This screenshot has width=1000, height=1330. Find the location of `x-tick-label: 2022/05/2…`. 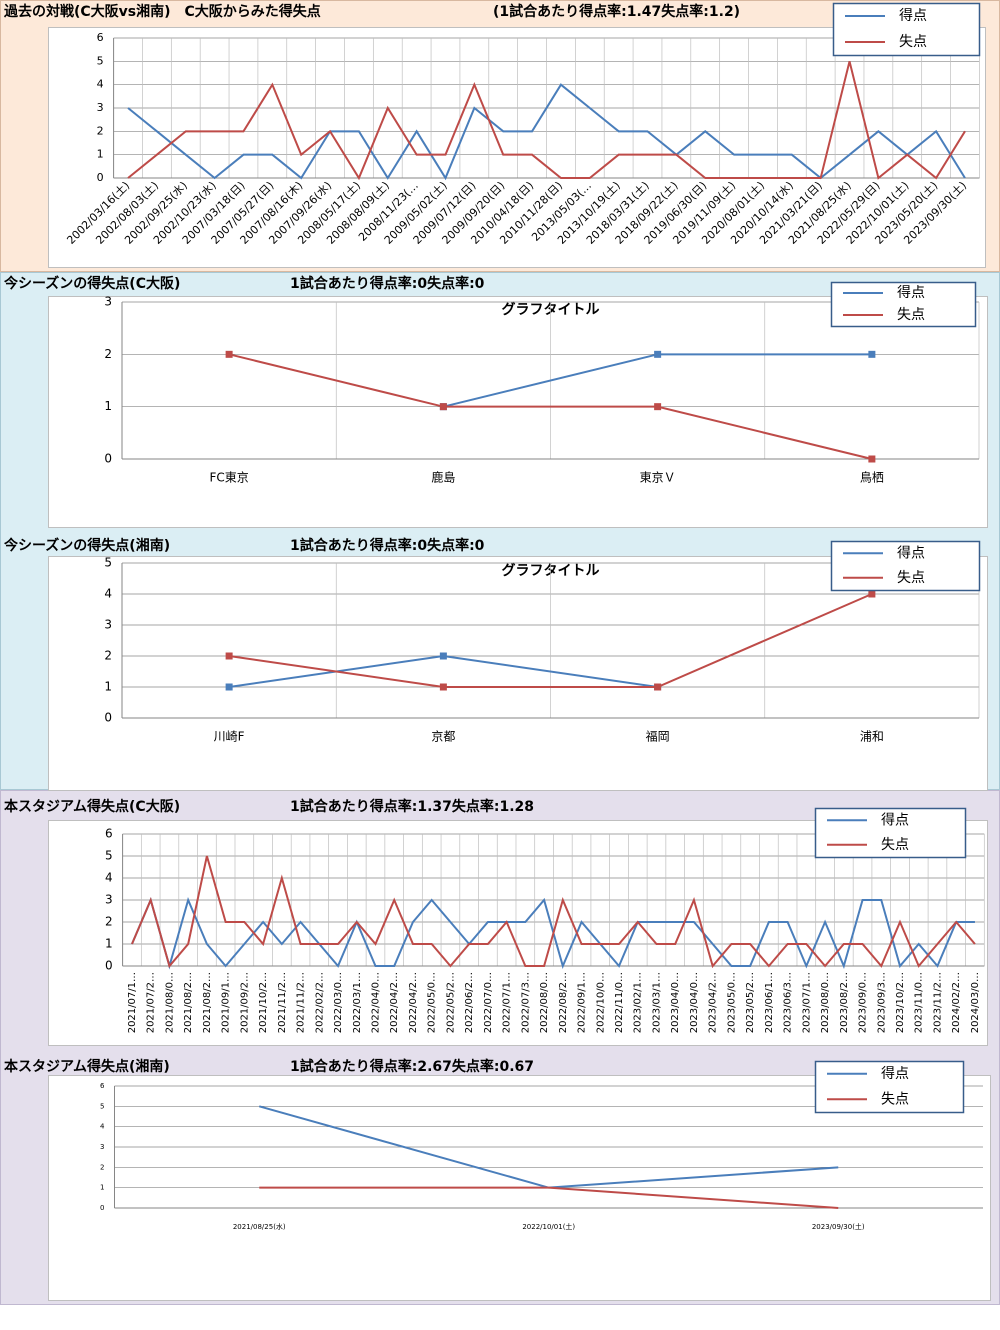

x-tick-label: 2022/05/2… is located at coordinates (450, 1002).